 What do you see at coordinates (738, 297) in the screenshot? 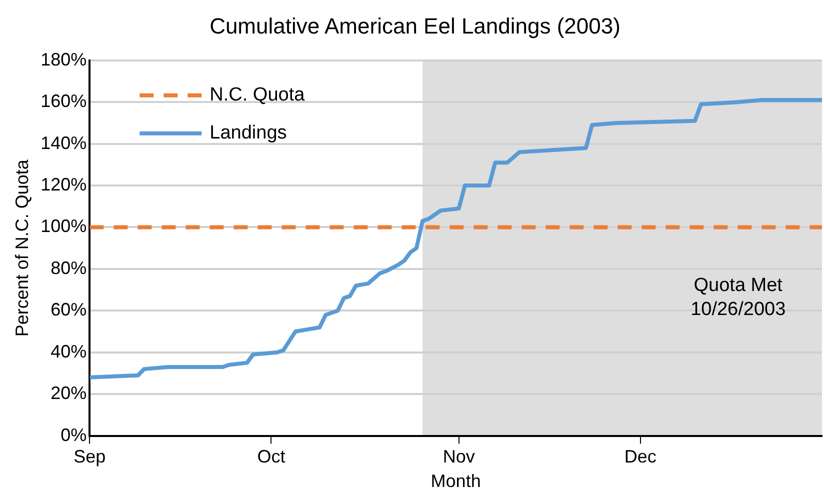
I see `band-label: Quota Met 10/26/2003` at bounding box center [738, 297].